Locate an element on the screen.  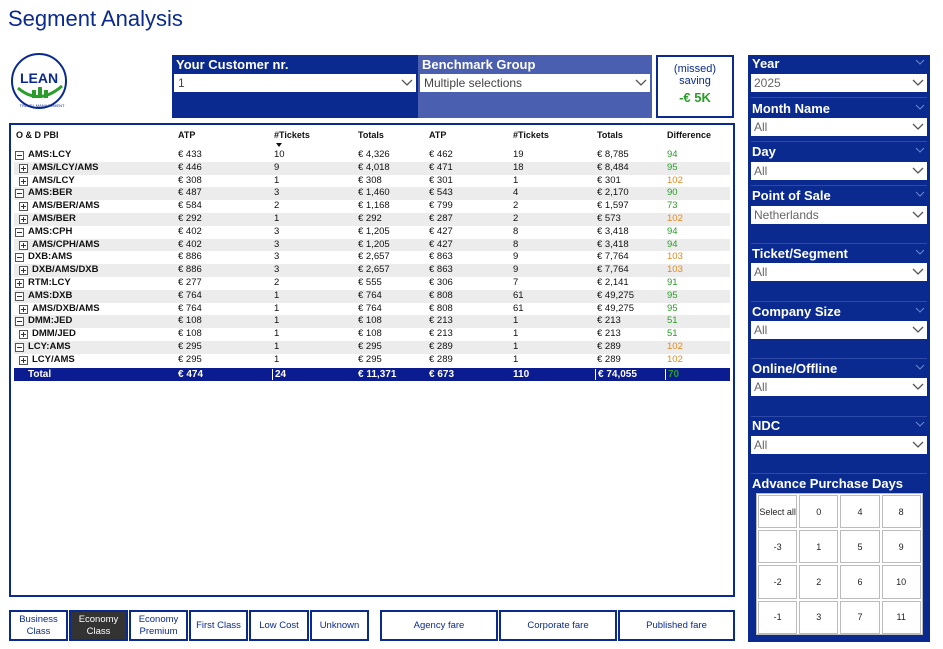
cell-tot1: € 292 is located at coordinates (370, 218).